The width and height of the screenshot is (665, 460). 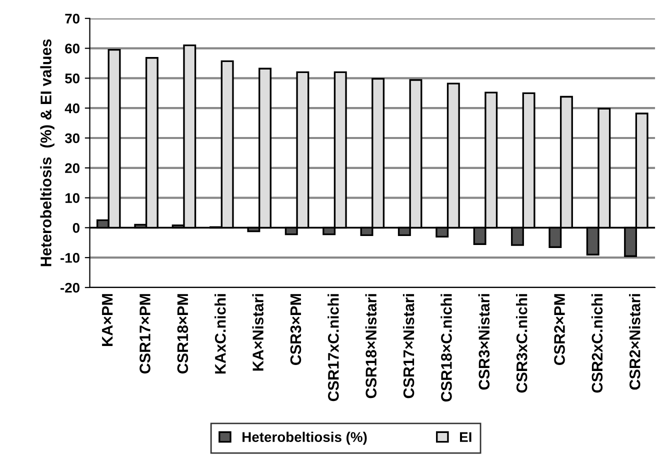 What do you see at coordinates (70, 257) in the screenshot?
I see `y-tick-label: -10` at bounding box center [70, 257].